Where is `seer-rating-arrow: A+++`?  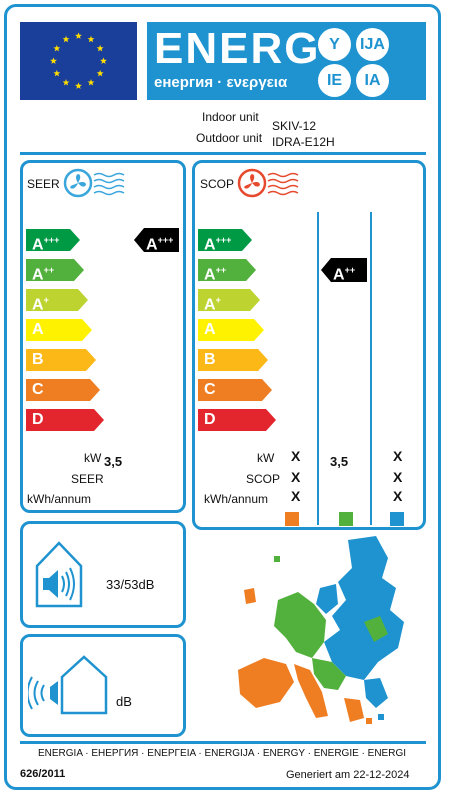
seer-rating-arrow: A+++ is located at coordinates (156, 241).